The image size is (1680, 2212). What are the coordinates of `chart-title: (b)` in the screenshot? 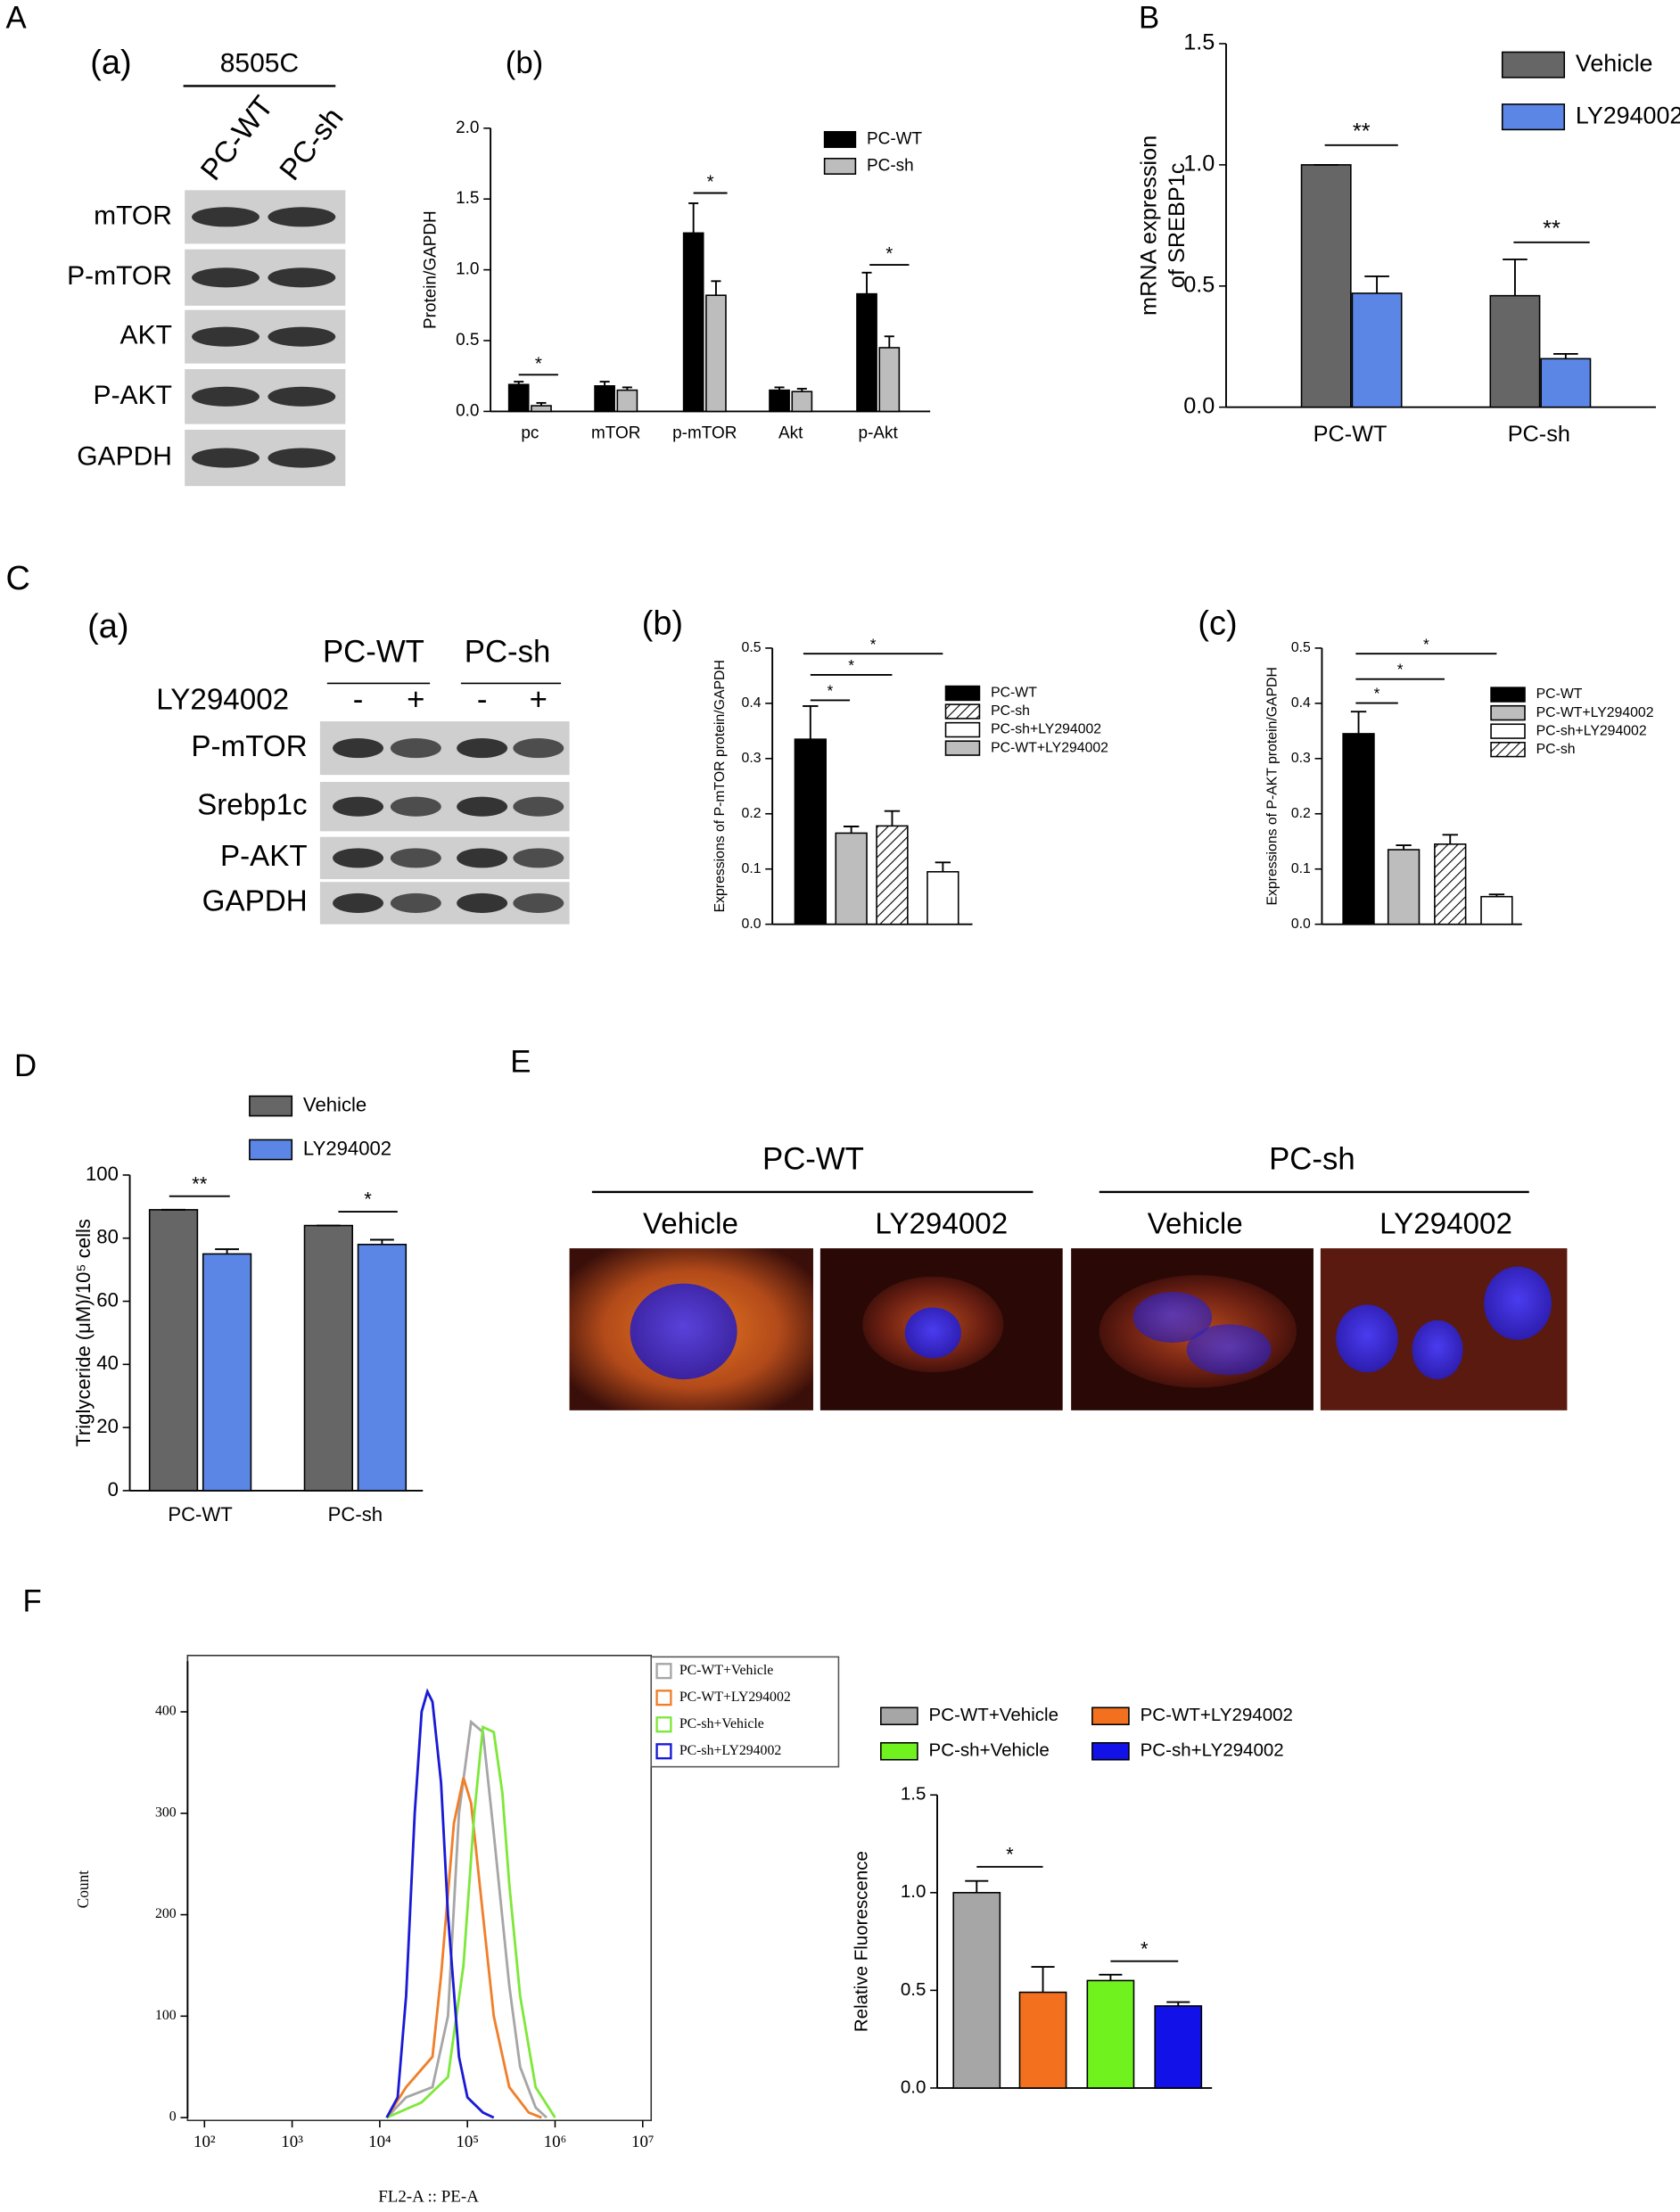 It's located at (524, 63).